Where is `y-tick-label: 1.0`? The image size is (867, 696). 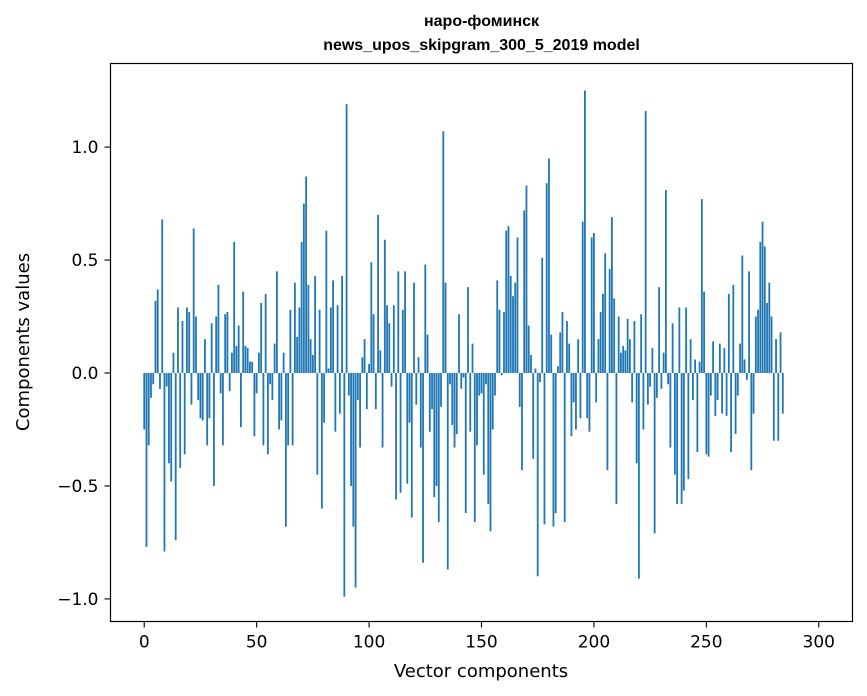
y-tick-label: 1.0 is located at coordinates (84, 148).